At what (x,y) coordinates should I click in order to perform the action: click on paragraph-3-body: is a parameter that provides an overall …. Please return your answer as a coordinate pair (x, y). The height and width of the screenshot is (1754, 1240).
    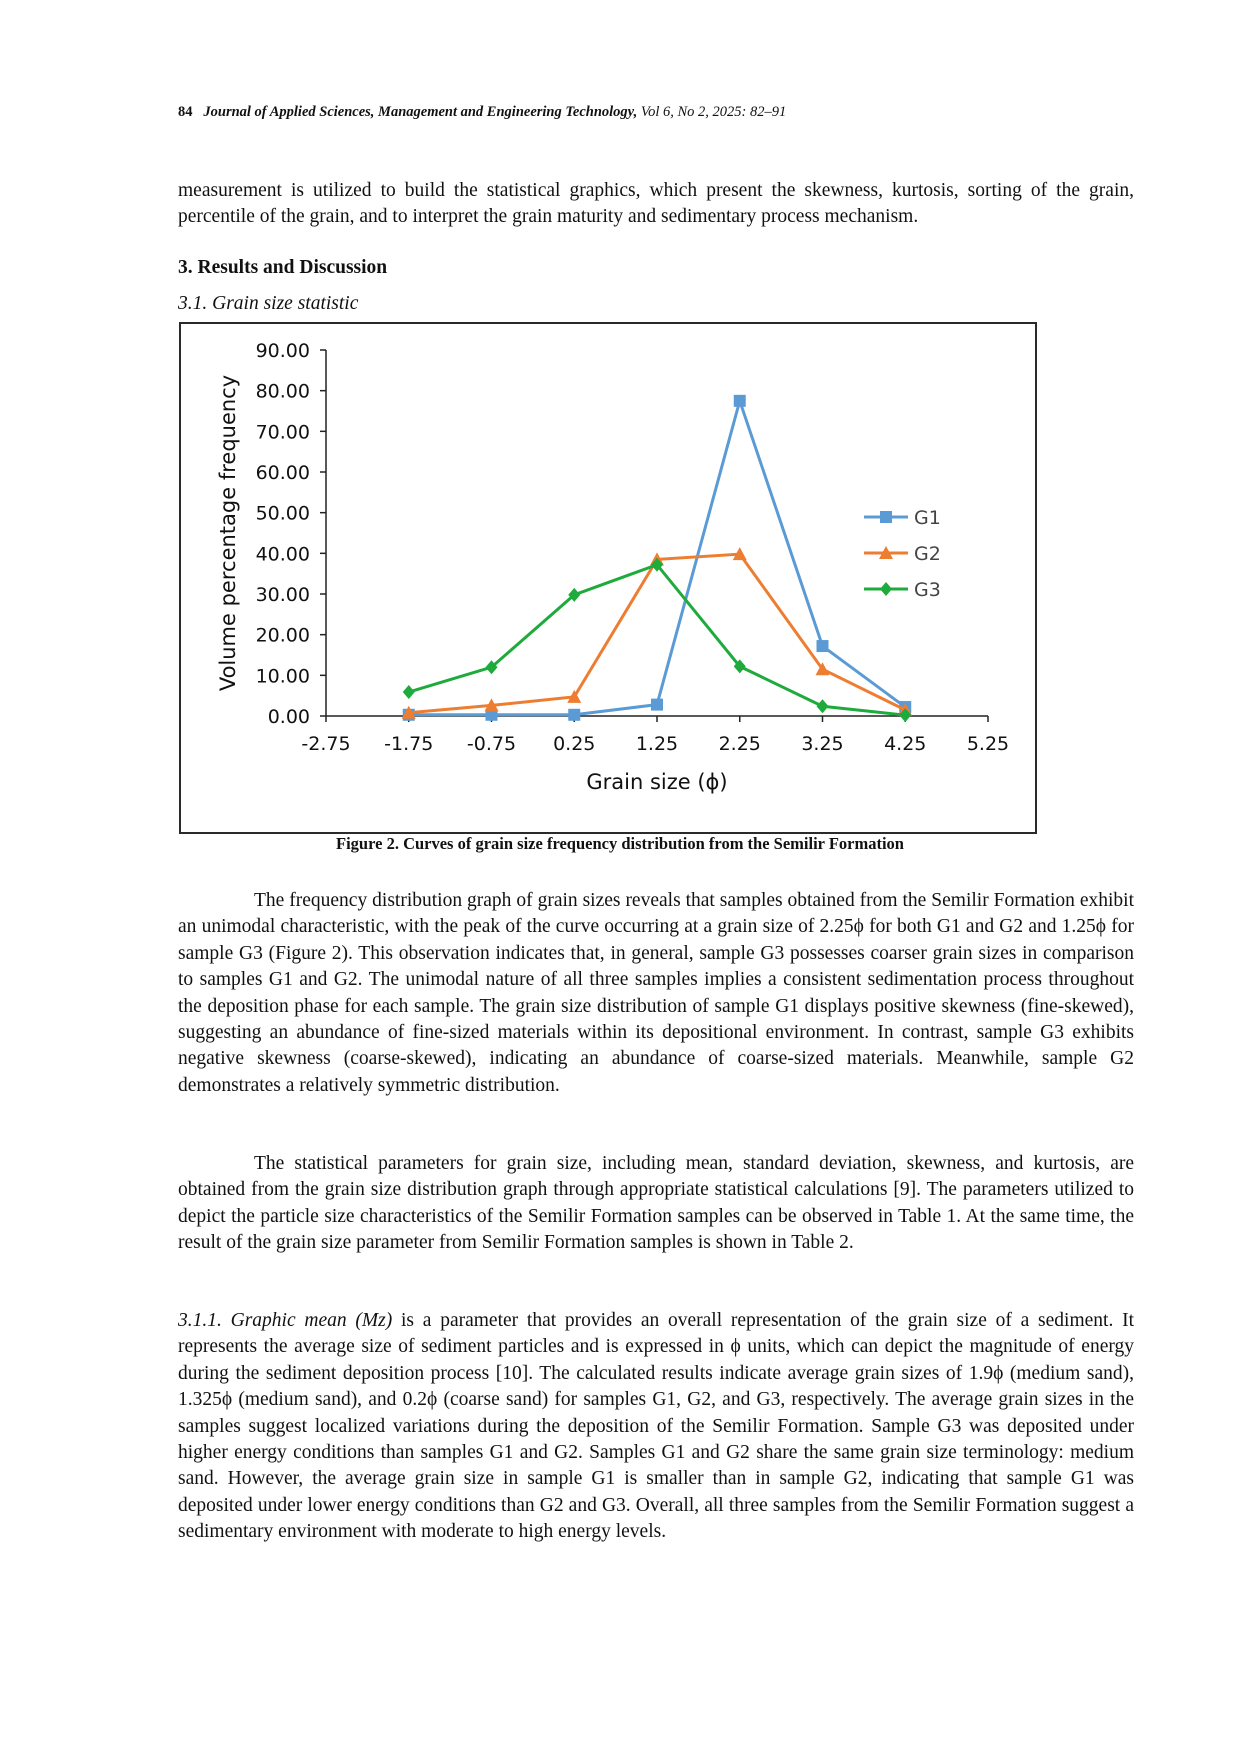
    Looking at the image, I should click on (656, 1426).